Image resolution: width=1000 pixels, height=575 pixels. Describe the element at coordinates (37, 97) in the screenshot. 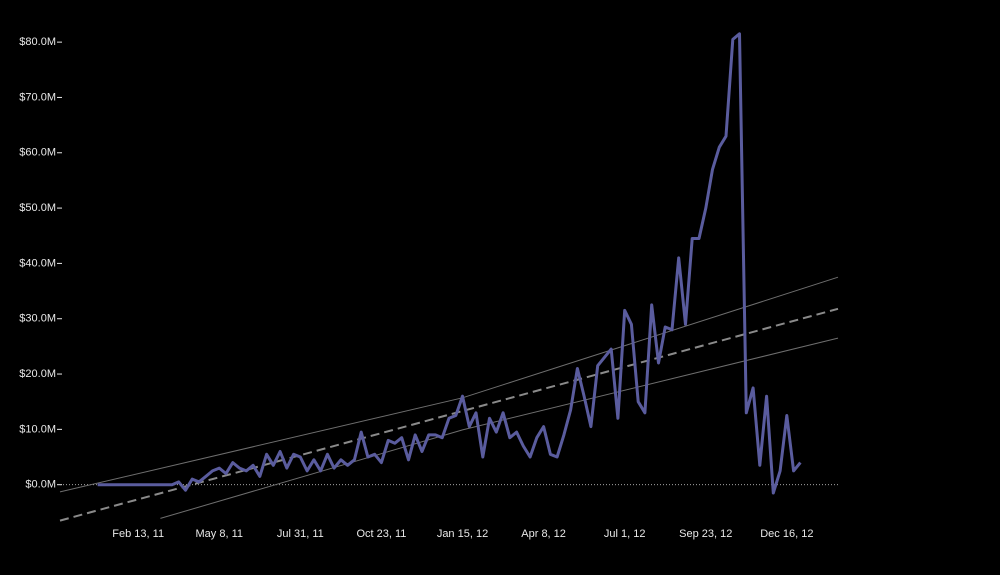

I see `y-tick-label: $70.0M` at that location.